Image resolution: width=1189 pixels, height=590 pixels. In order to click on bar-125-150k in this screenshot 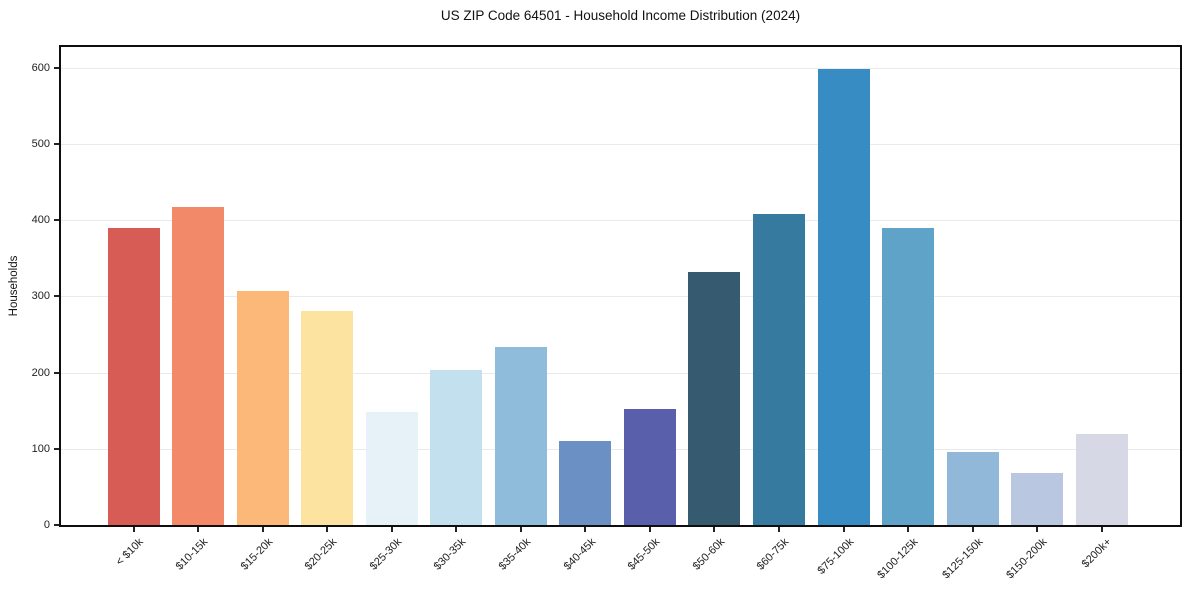, I will do `click(972, 488)`.